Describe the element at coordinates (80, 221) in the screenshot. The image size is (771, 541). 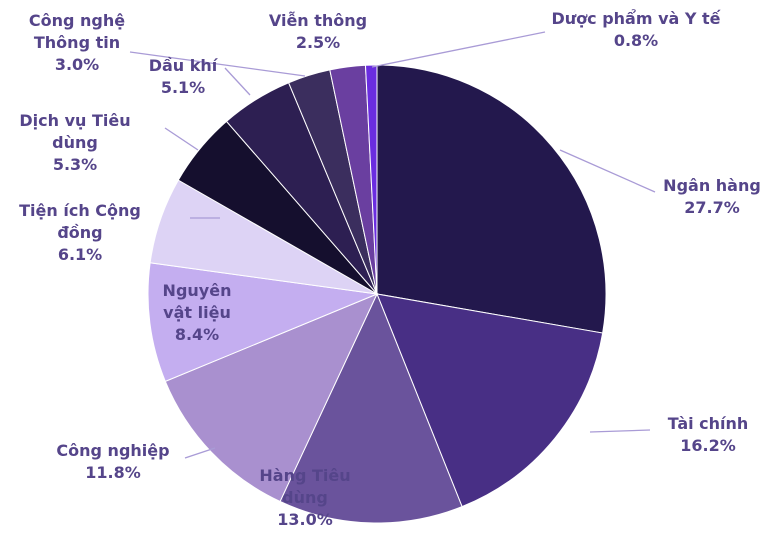
I see `category-label: Tiện ích Cộng đồng` at that location.